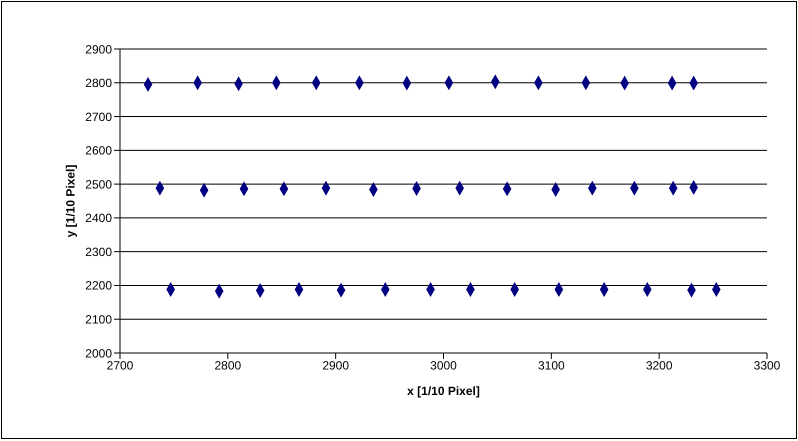  I want to click on y-tick-label: 2100, so click(98, 319).